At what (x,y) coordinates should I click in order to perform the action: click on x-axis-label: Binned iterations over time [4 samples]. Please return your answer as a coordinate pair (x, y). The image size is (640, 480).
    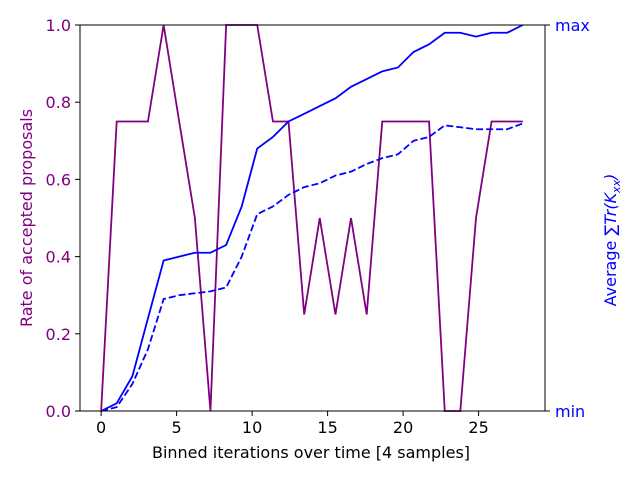
    Looking at the image, I should click on (311, 452).